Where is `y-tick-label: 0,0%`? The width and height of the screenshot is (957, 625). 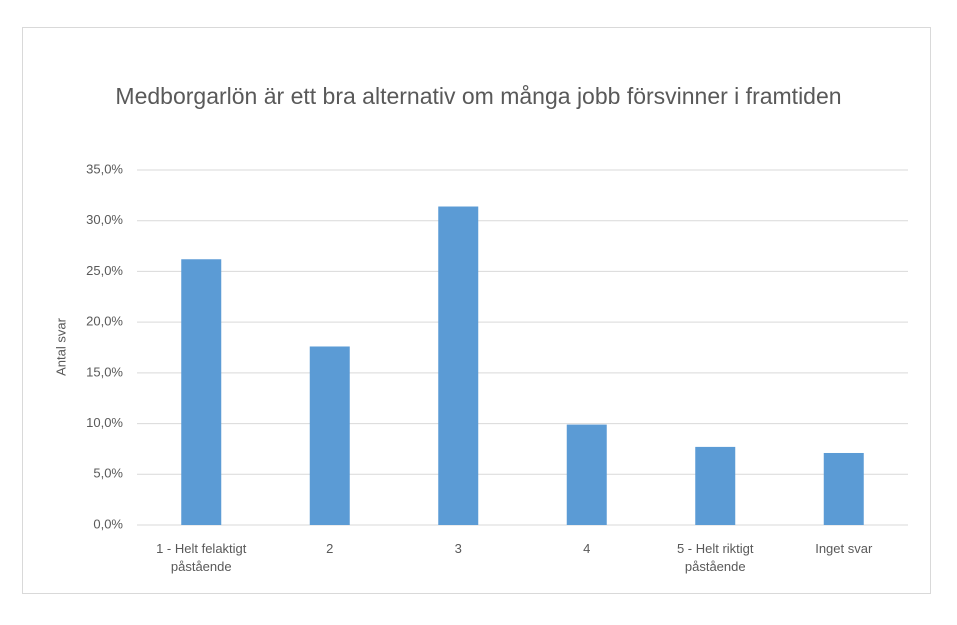
y-tick-label: 0,0% is located at coordinates (108, 523).